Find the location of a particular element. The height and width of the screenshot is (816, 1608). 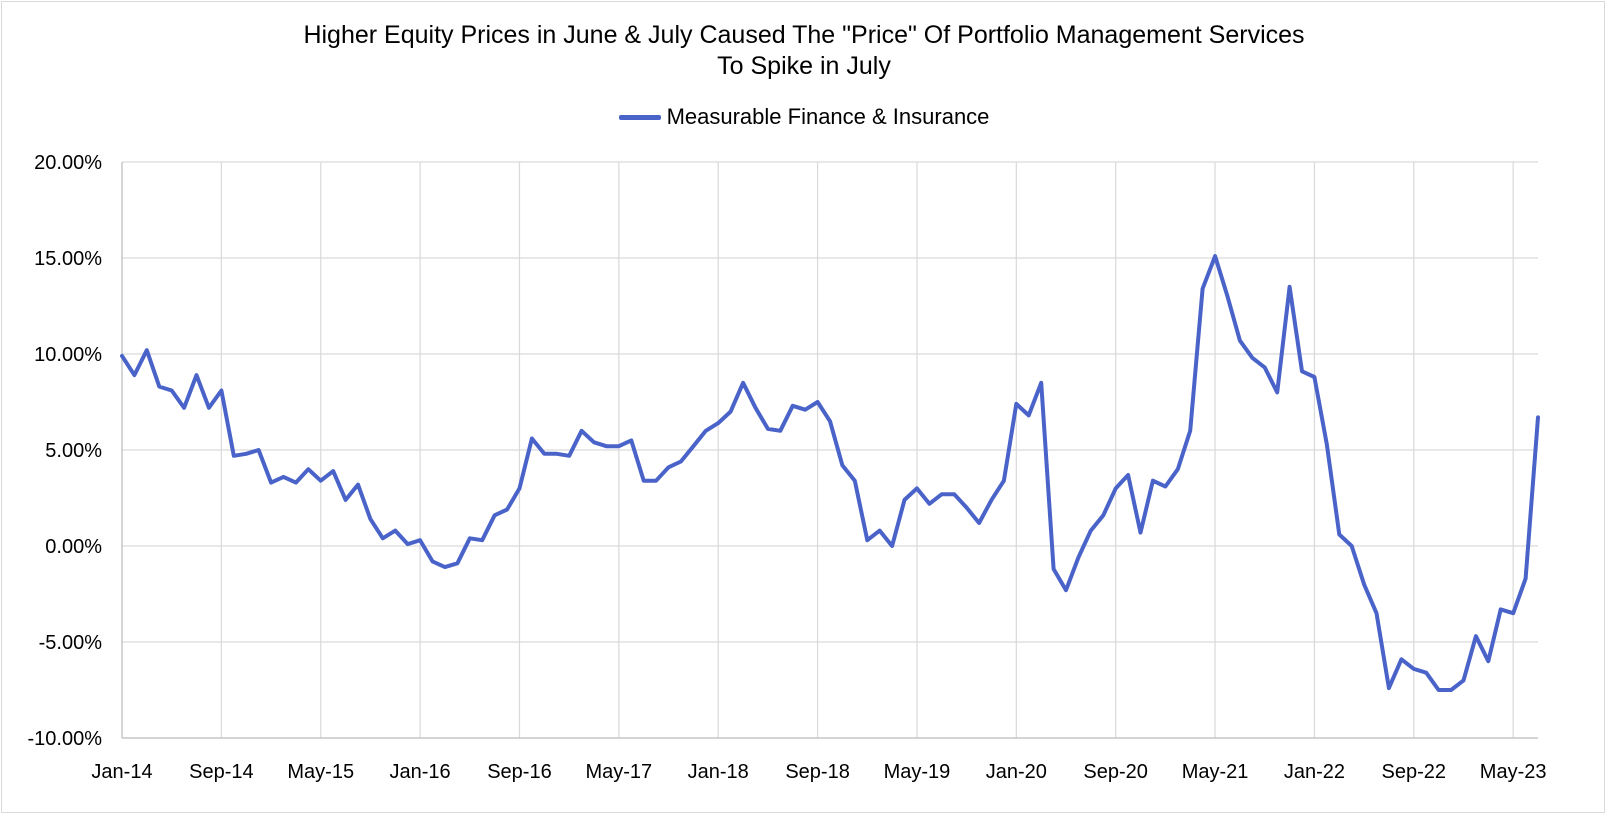

x-tick-label: Sep-20 is located at coordinates (1115, 772).